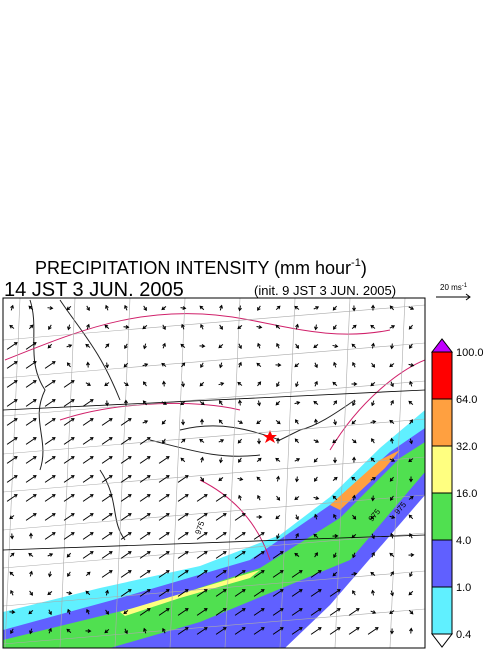 The height and width of the screenshot is (655, 500). Describe the element at coordinates (201, 267) in the screenshot. I see `title: PRECIPITATION INTENSITY (mm hour-1)` at that location.